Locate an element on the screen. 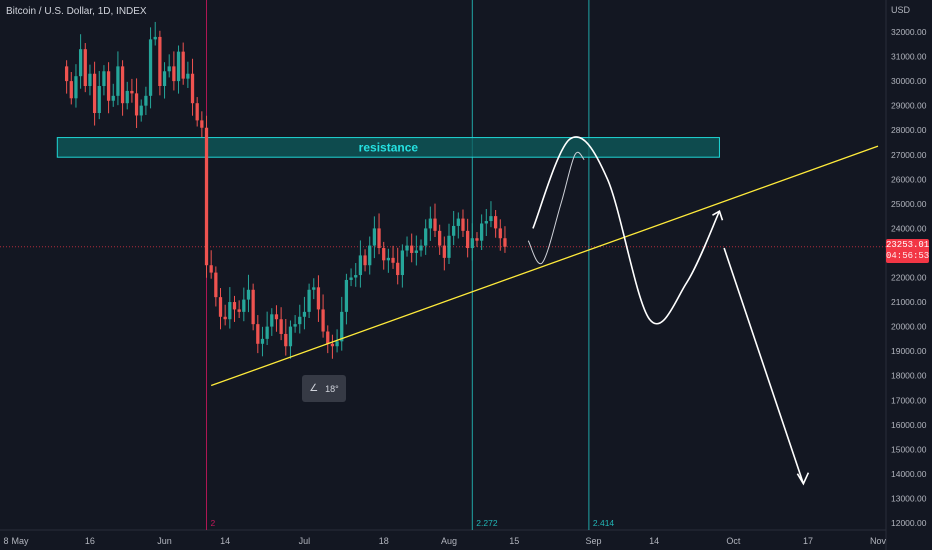 This screenshot has width=932, height=550. x-tick-label: Jul is located at coordinates (305, 541).